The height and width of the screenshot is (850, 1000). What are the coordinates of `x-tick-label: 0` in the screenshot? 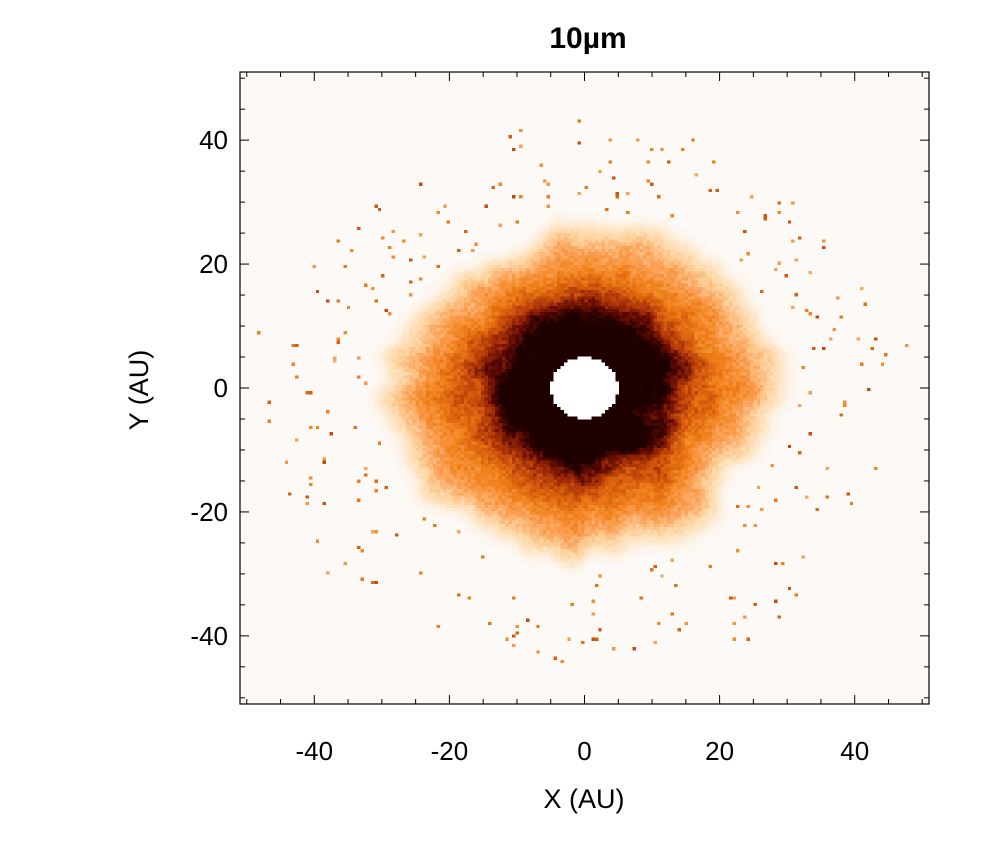 It's located at (584, 751).